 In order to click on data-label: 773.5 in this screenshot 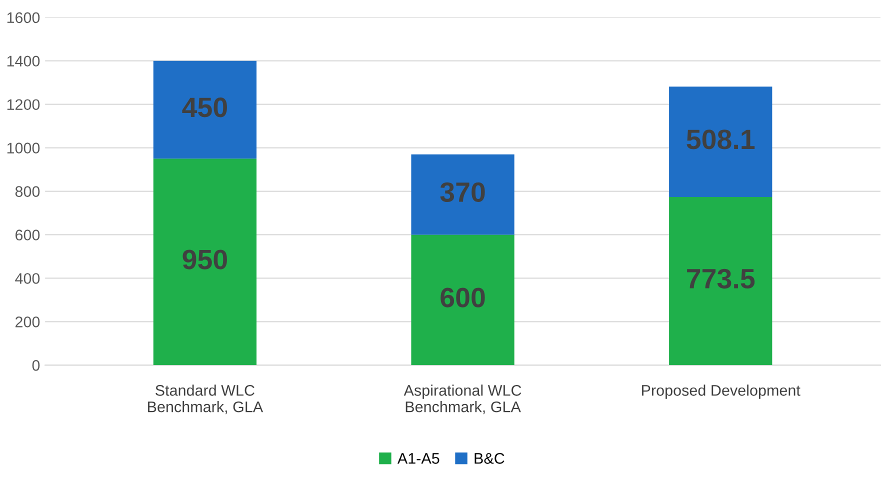, I will do `click(721, 278)`.